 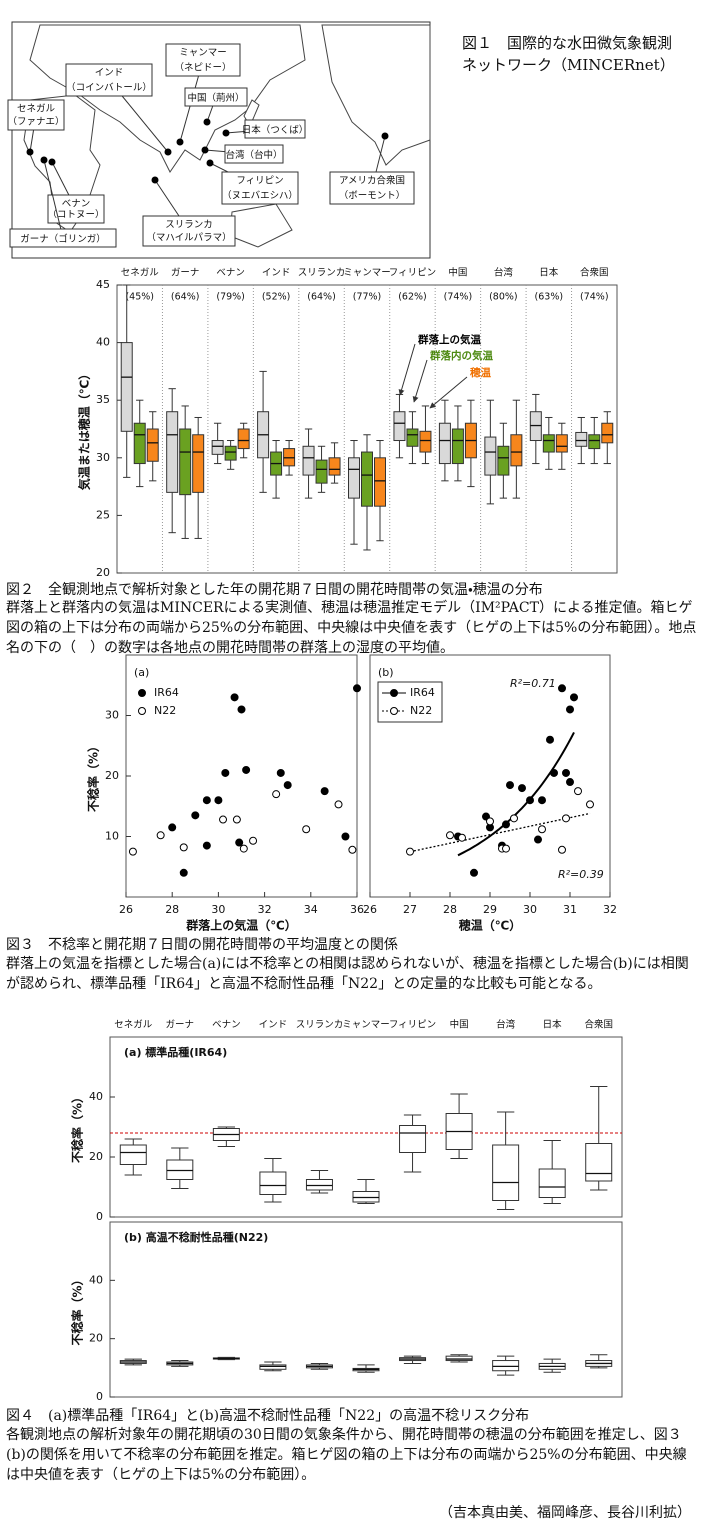 What do you see at coordinates (103, 514) in the screenshot?
I see `y-tick-label: 25` at bounding box center [103, 514].